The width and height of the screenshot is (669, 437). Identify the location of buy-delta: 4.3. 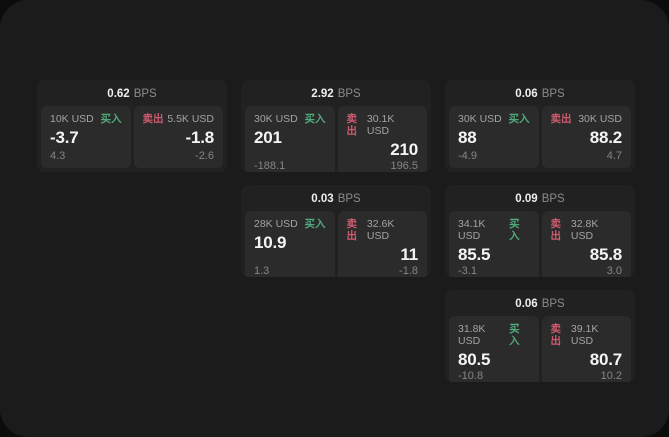
(58, 156).